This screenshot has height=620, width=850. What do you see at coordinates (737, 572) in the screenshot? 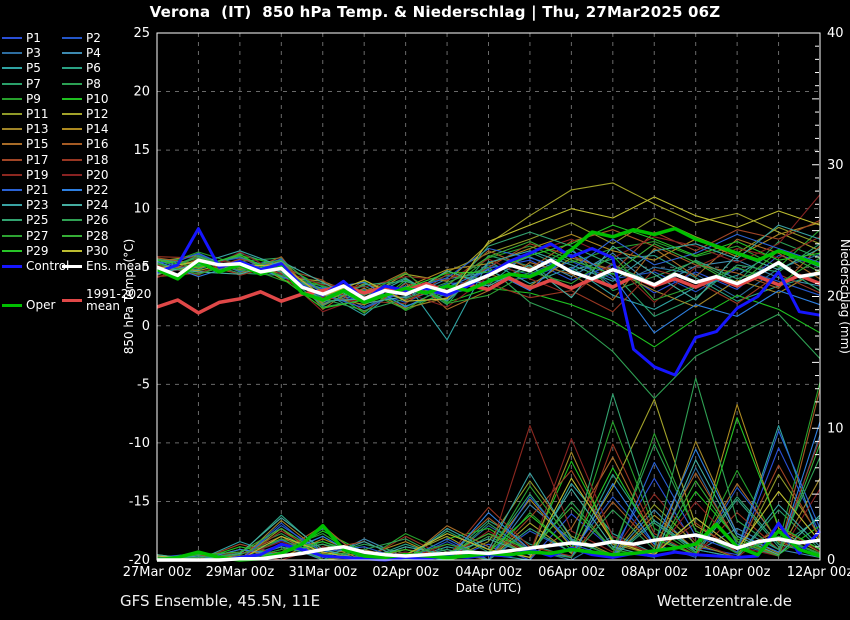
I see `x-tick-label: 10Apr 00z` at bounding box center [737, 572].